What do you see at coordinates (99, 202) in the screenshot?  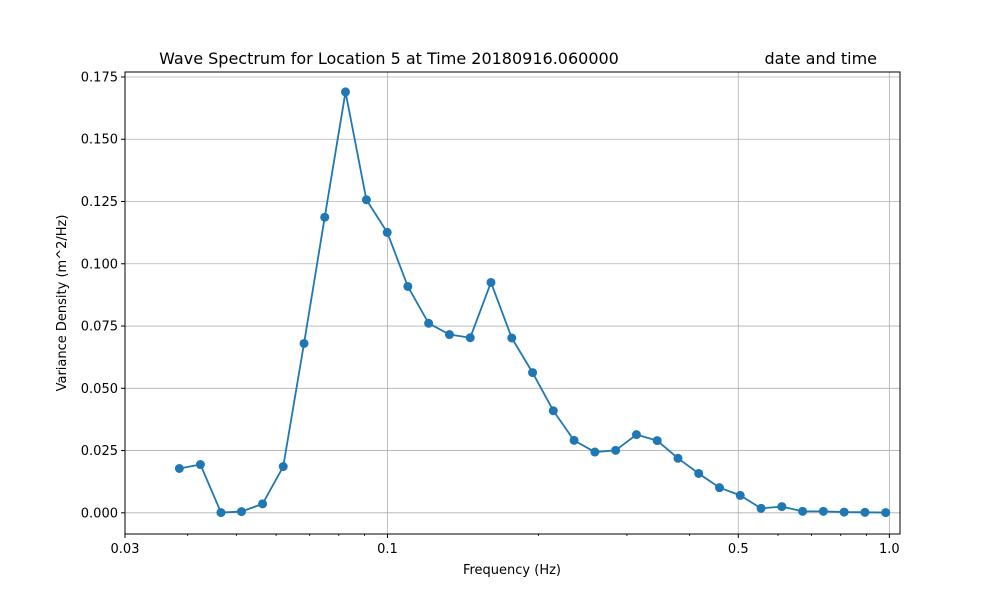 I see `y-tick-label: 0.125` at bounding box center [99, 202].